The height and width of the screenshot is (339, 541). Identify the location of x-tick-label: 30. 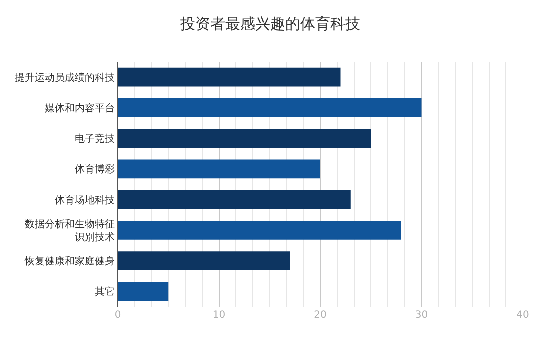
(421, 315).